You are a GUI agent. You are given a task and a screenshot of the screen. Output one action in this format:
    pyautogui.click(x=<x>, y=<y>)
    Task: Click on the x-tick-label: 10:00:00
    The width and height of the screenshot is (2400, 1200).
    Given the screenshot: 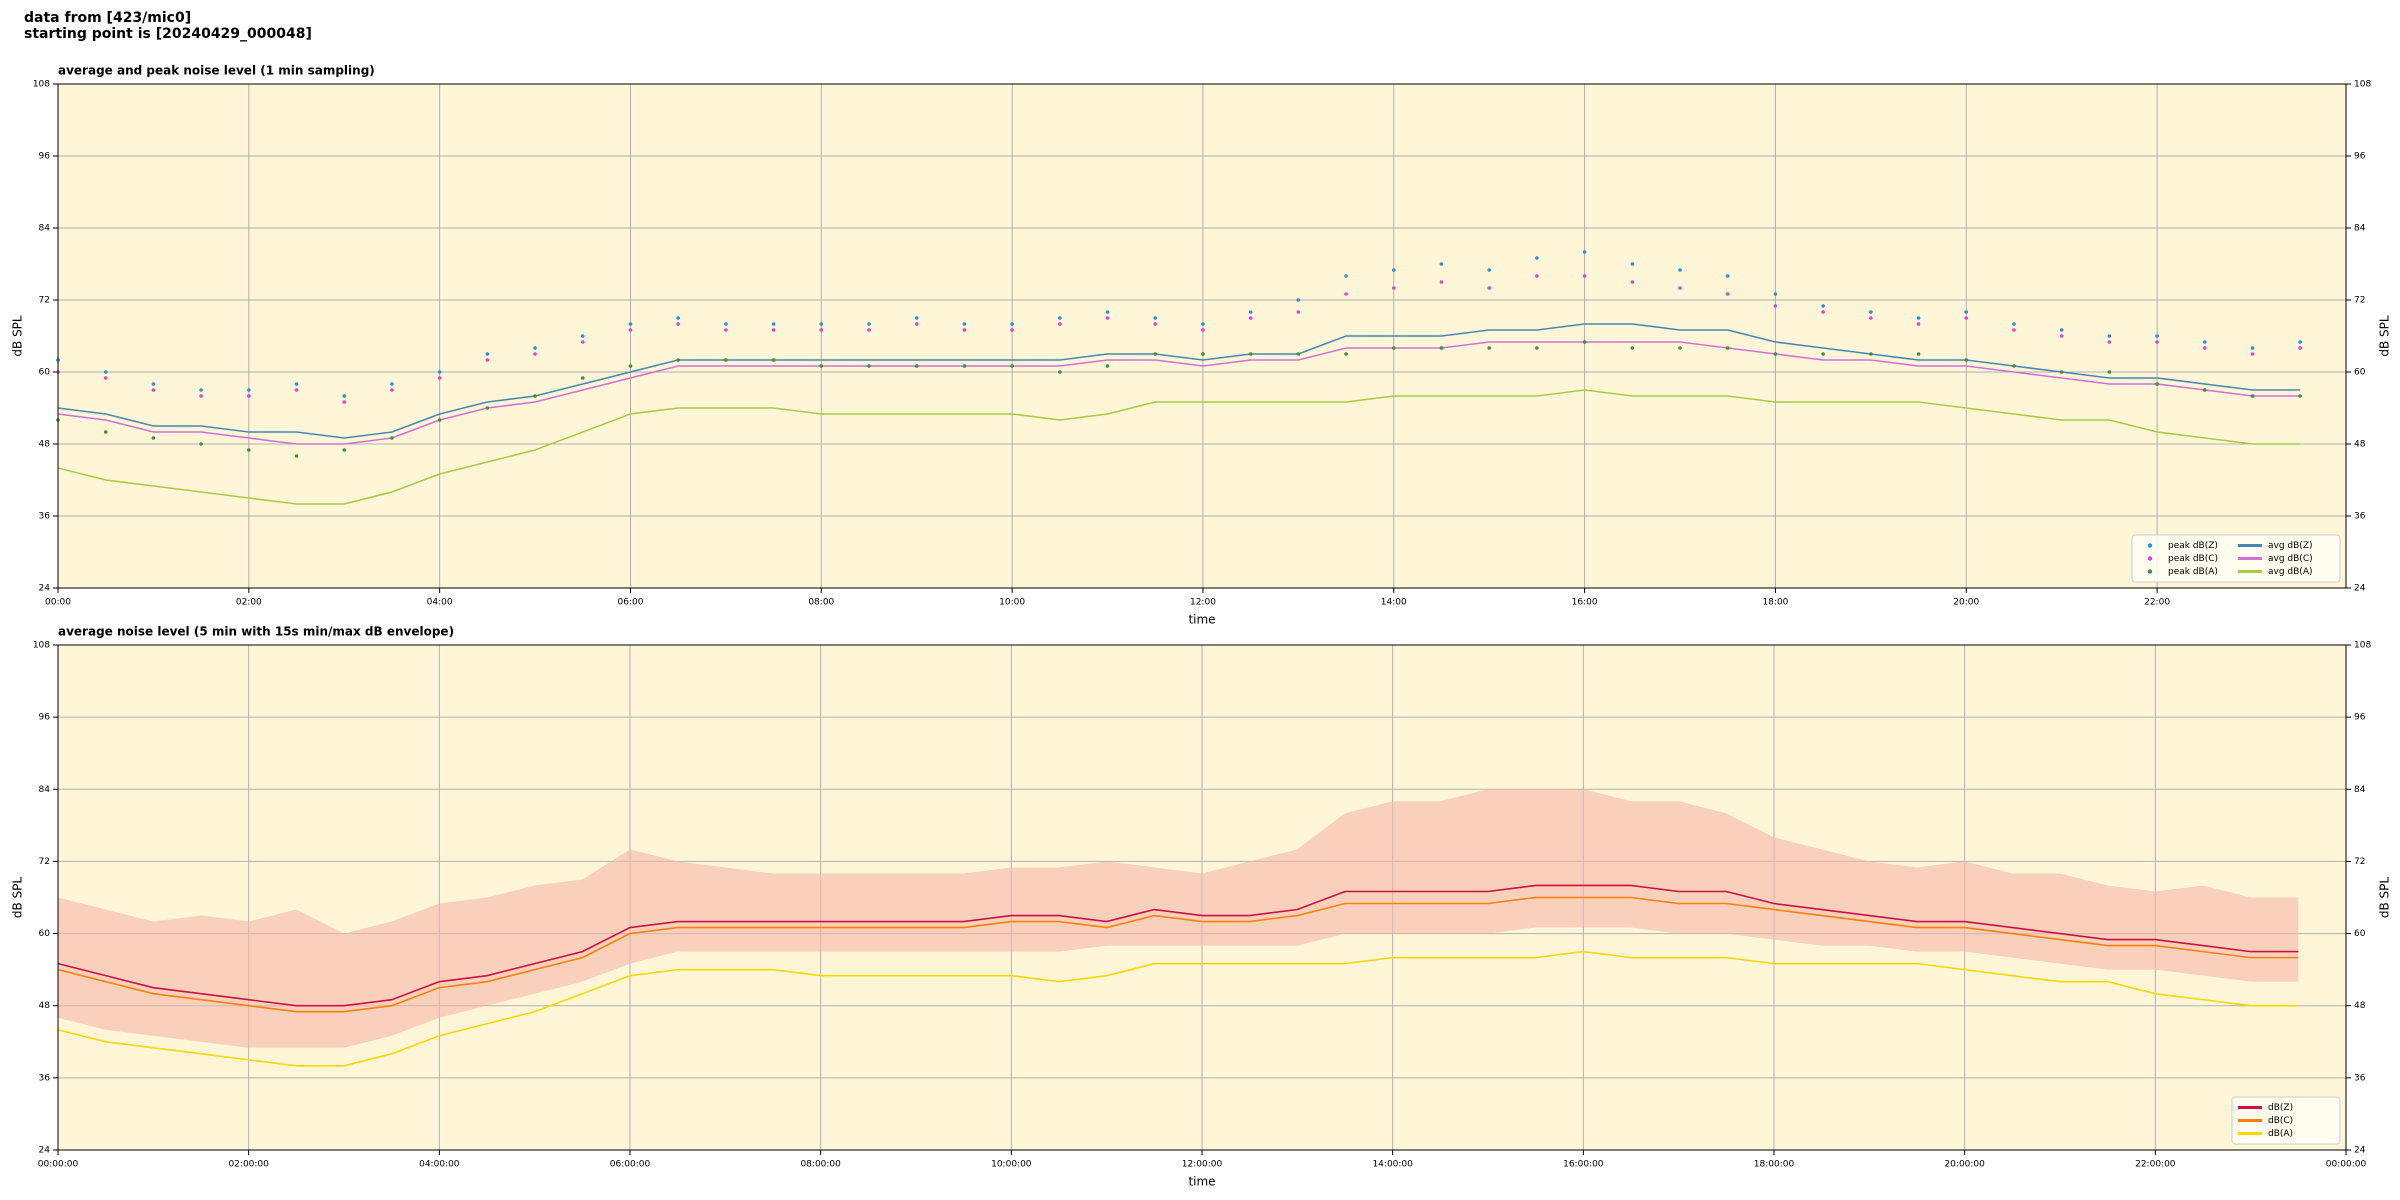 What is the action you would take?
    pyautogui.click(x=1011, y=1165)
    